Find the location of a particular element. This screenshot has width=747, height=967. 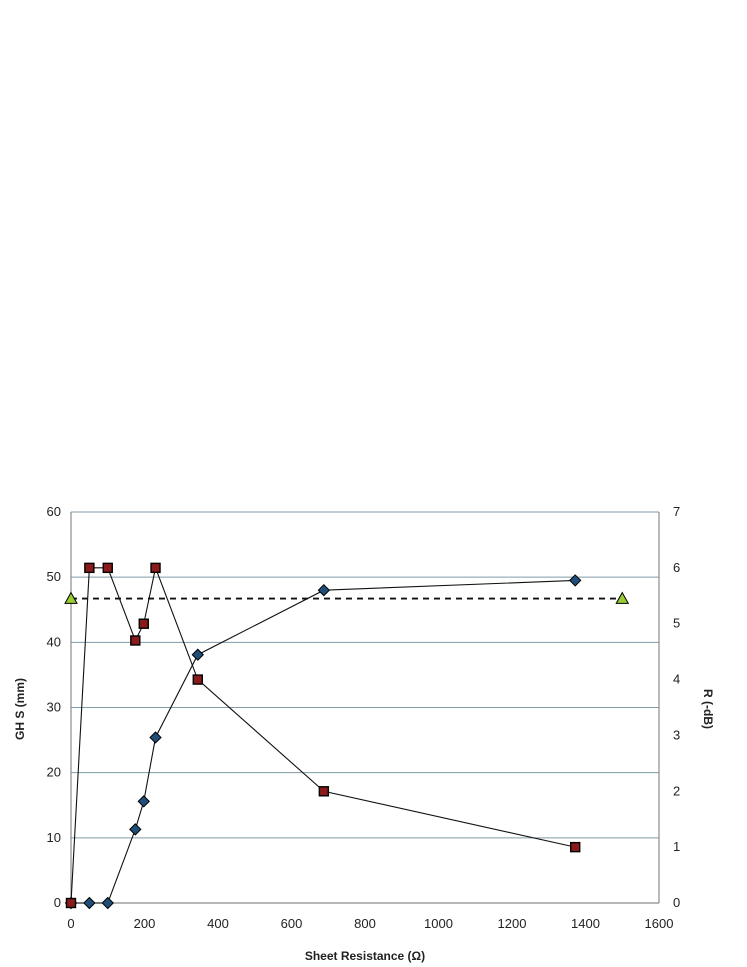

x-tick-label: 1200 is located at coordinates (512, 923).